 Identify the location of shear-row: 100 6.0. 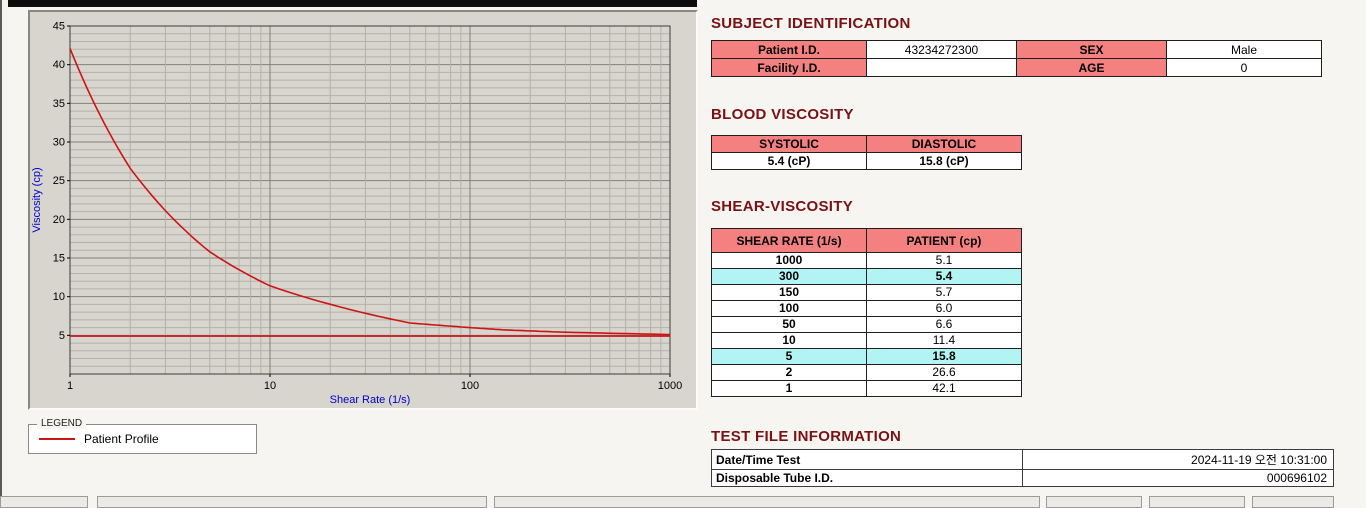
(866, 308).